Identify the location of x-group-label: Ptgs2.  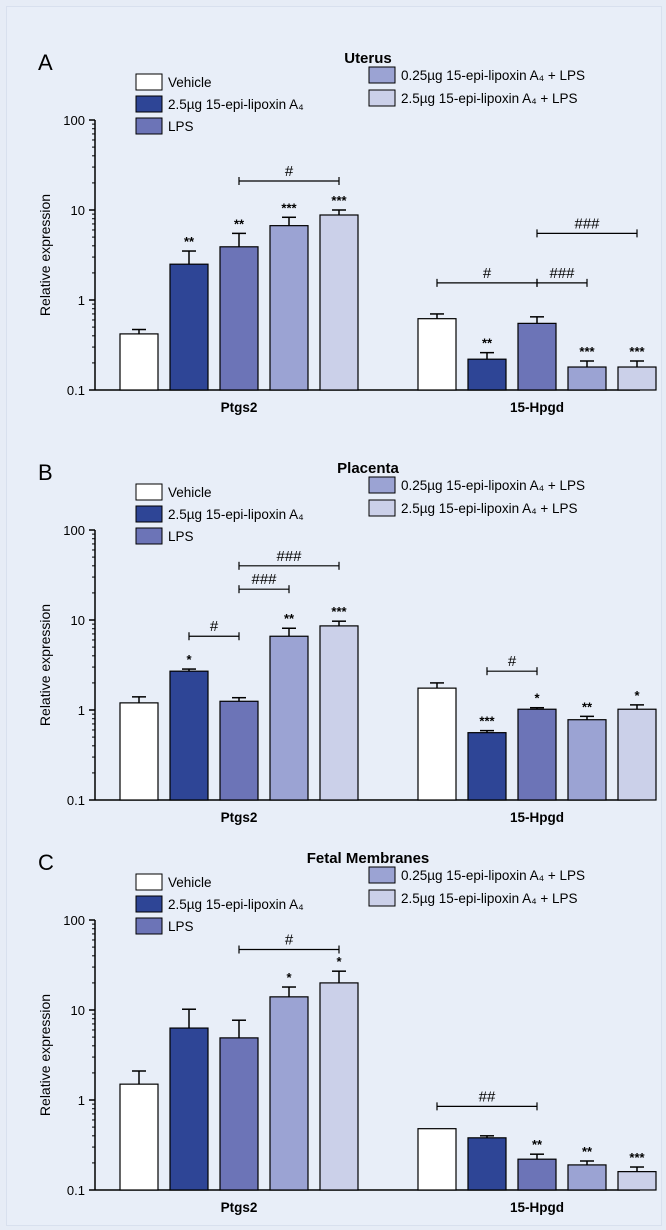
(239, 407).